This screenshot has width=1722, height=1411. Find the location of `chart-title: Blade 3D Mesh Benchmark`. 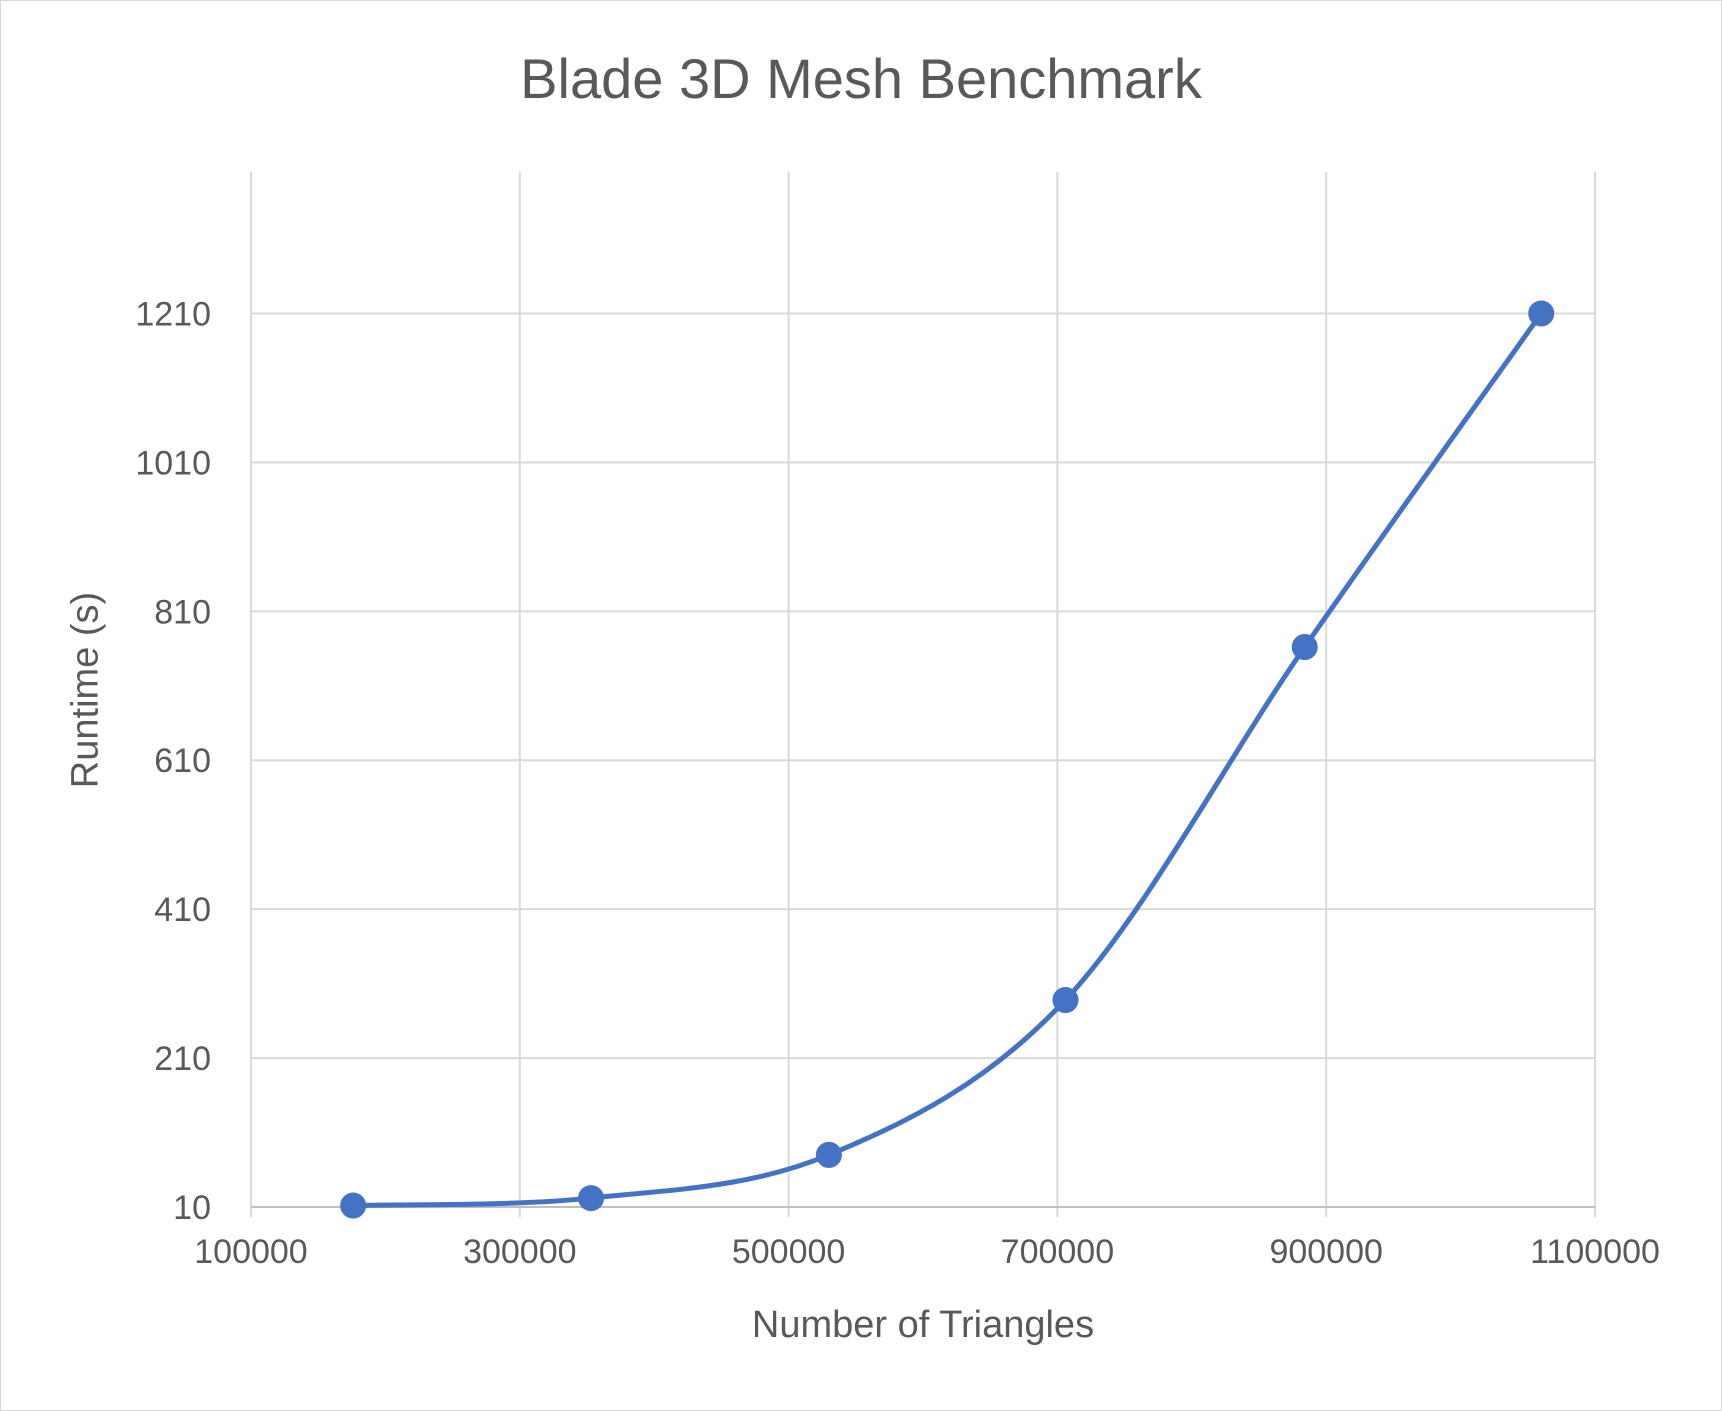

chart-title: Blade 3D Mesh Benchmark is located at coordinates (861, 78).